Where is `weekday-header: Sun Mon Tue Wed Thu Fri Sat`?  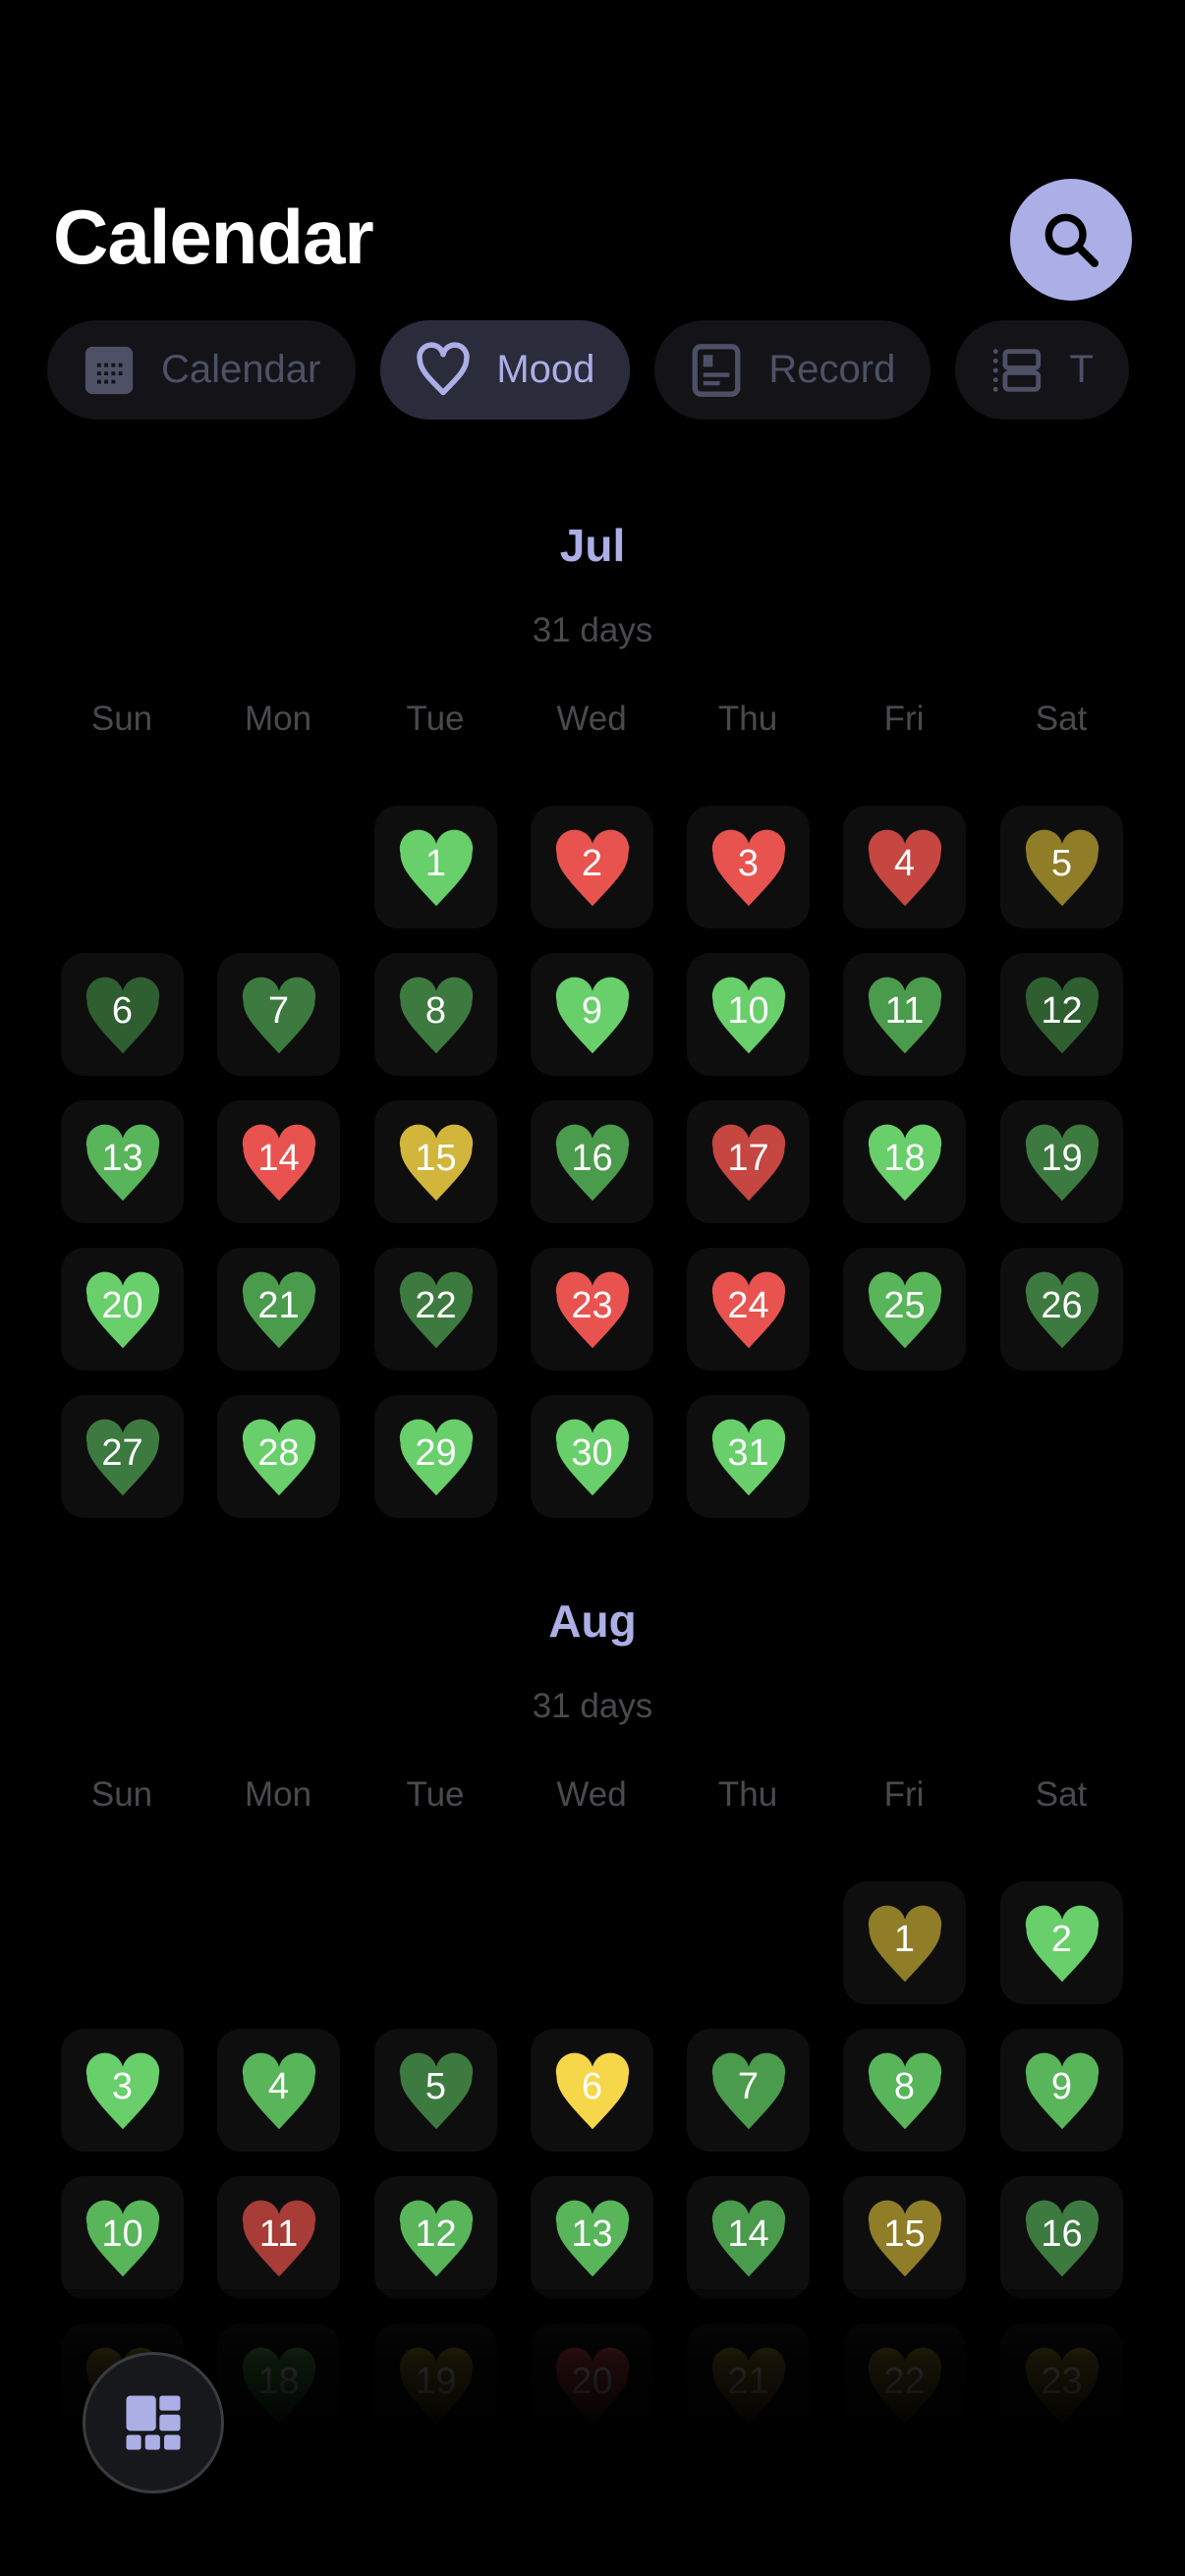
weekday-header: Sun Mon Tue Wed Thu Fri Sat is located at coordinates (592, 1799).